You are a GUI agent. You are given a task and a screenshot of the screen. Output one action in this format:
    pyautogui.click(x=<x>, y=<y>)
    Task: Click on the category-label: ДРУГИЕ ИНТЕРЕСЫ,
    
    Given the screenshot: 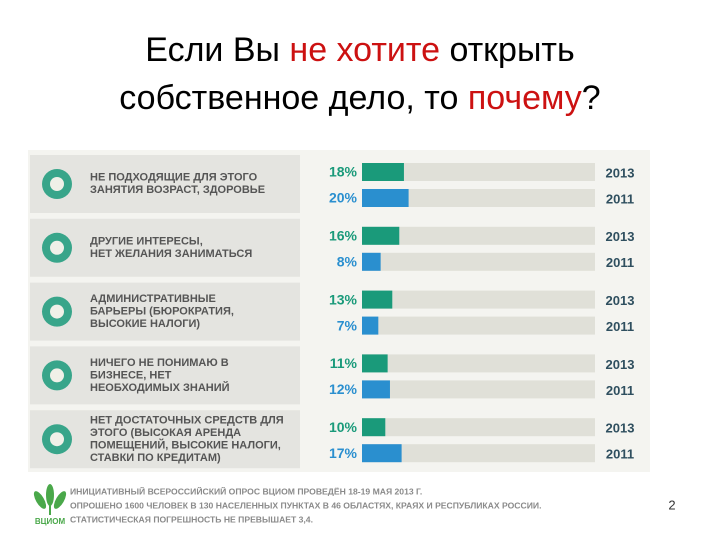 What is the action you would take?
    pyautogui.click(x=146, y=241)
    